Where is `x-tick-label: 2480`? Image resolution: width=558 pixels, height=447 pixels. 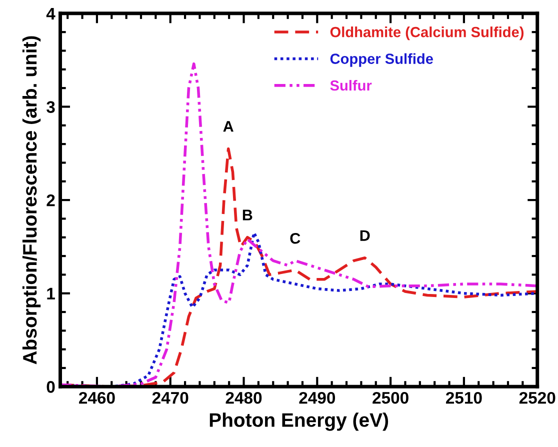
x-tick-label: 2480 is located at coordinates (244, 398).